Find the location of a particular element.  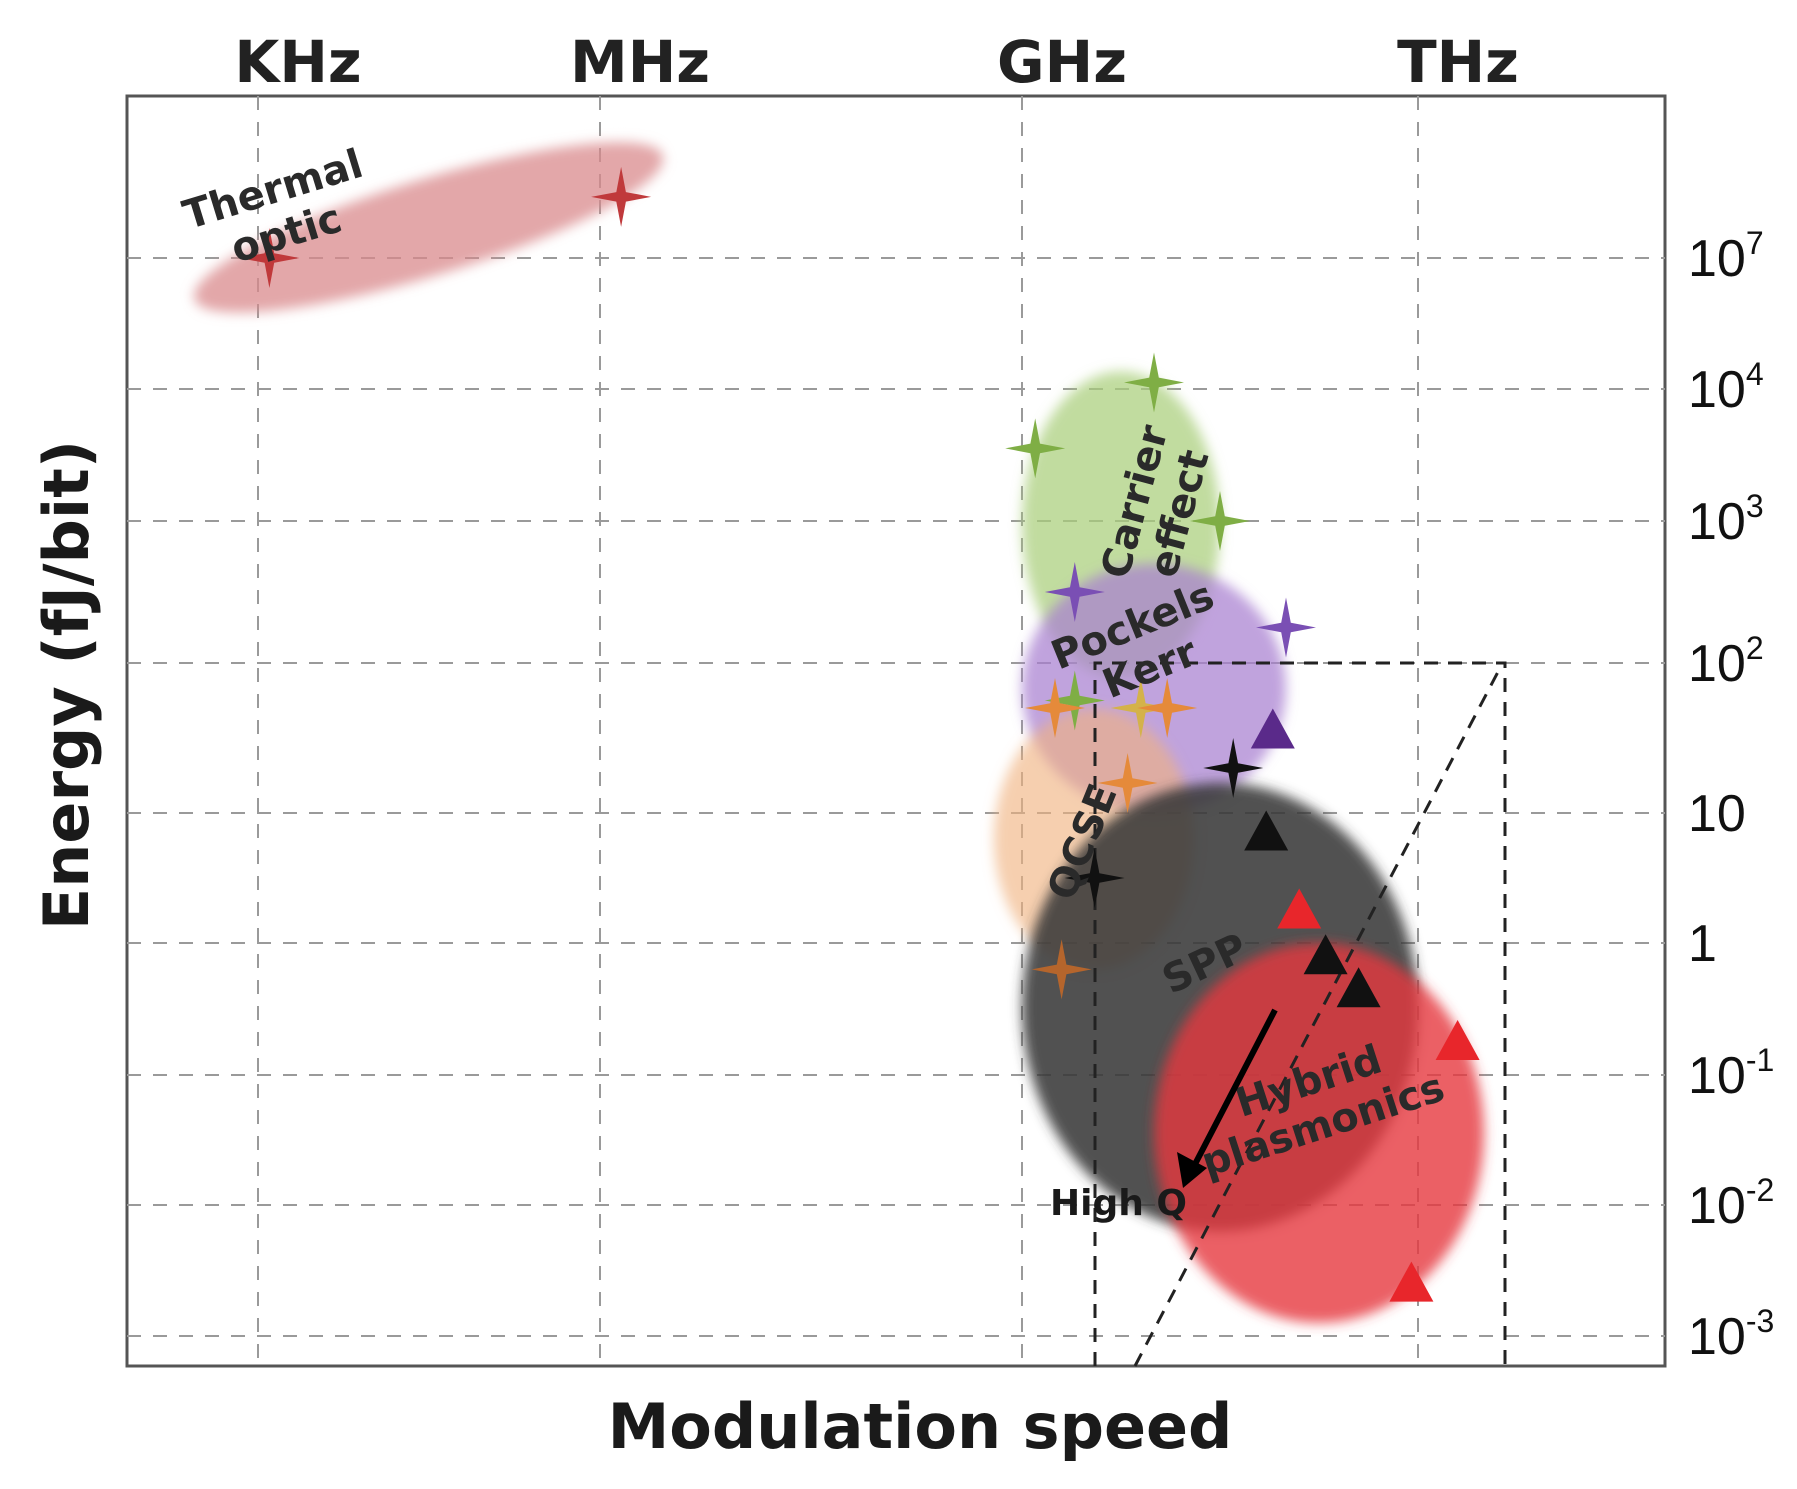

y-tick-exponent: -1 is located at coordinates (1760, 1060).